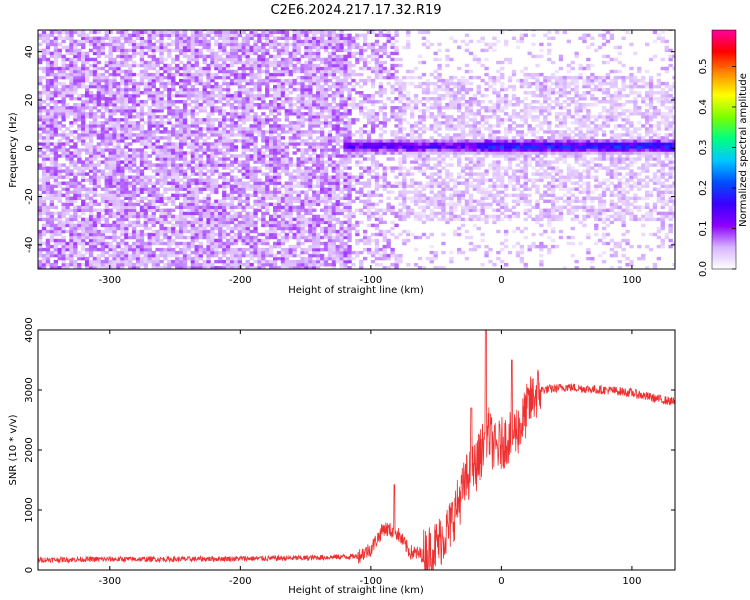 This screenshot has height=600, width=750. What do you see at coordinates (157, 123) in the screenshot?
I see `heatmap-cell-1902` at bounding box center [157, 123].